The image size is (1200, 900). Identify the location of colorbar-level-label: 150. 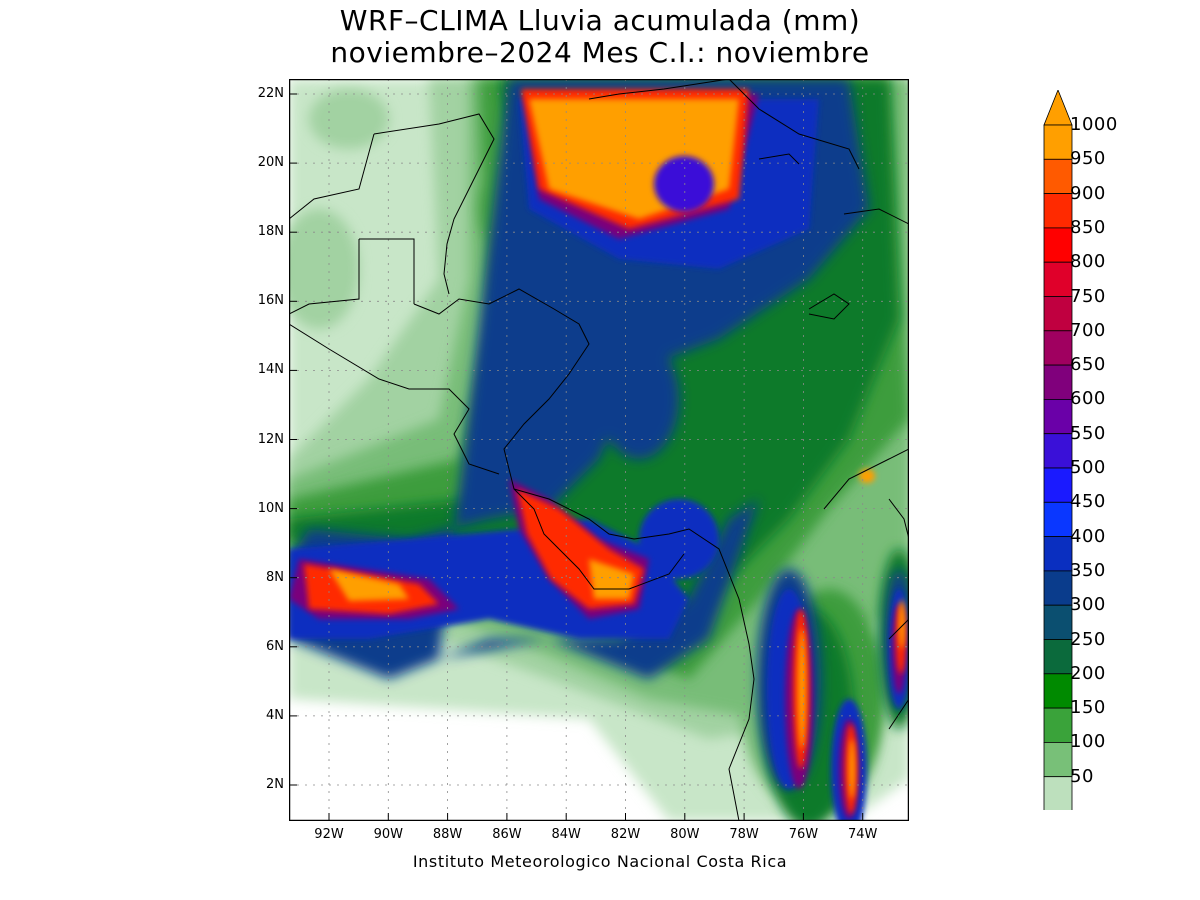
(1088, 708).